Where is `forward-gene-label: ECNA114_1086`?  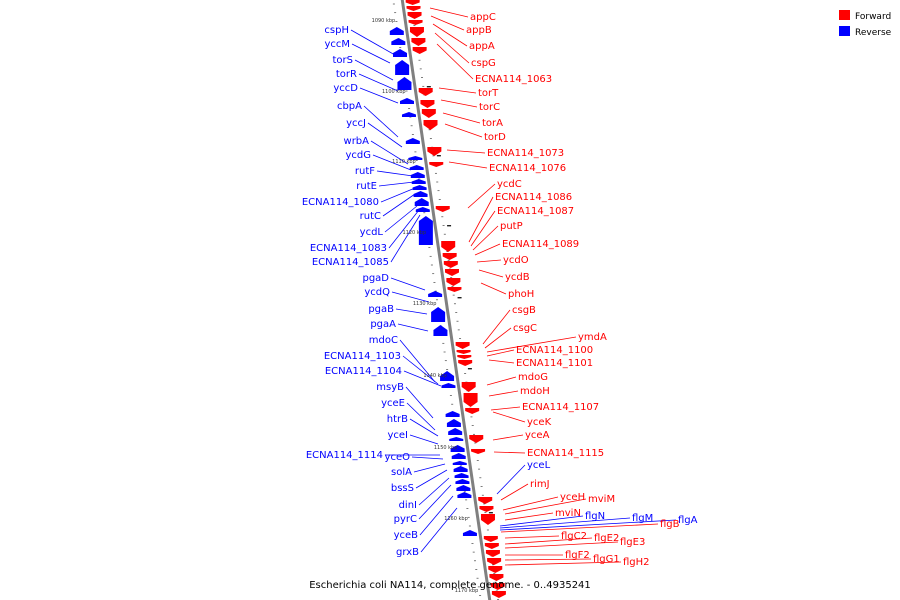
forward-gene-label: ECNA114_1086 is located at coordinates (533, 197).